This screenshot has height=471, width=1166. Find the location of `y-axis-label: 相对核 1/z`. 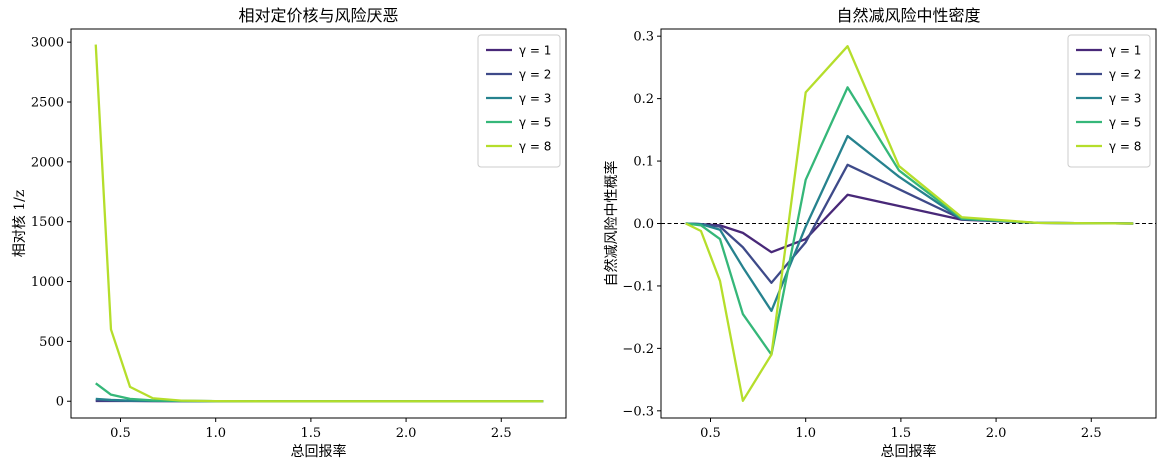

y-axis-label: 相对核 1/z is located at coordinates (20, 223).